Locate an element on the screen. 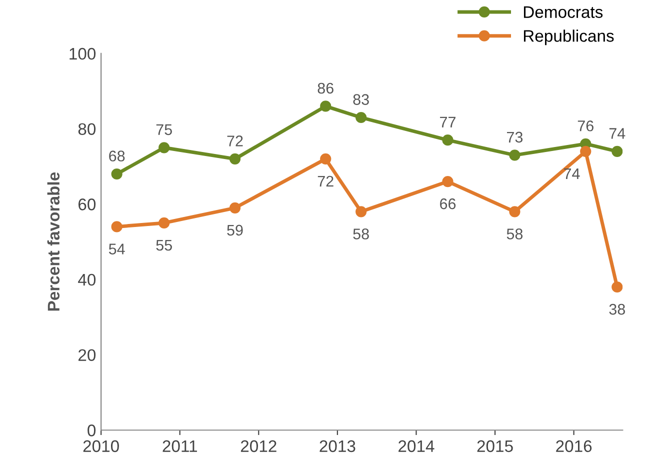 The height and width of the screenshot is (465, 652). legend-label: Republicans is located at coordinates (569, 38).